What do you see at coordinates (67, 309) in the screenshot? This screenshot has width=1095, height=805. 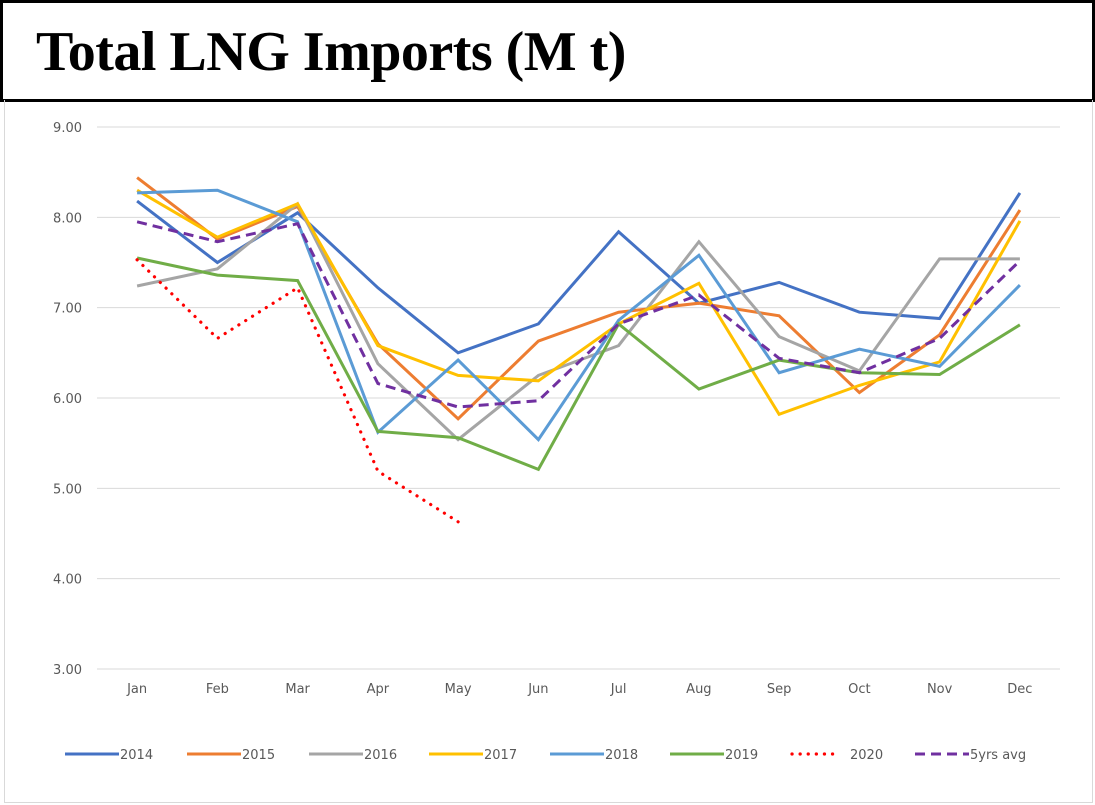 I see `y-tick-label: 7.00` at bounding box center [67, 309].